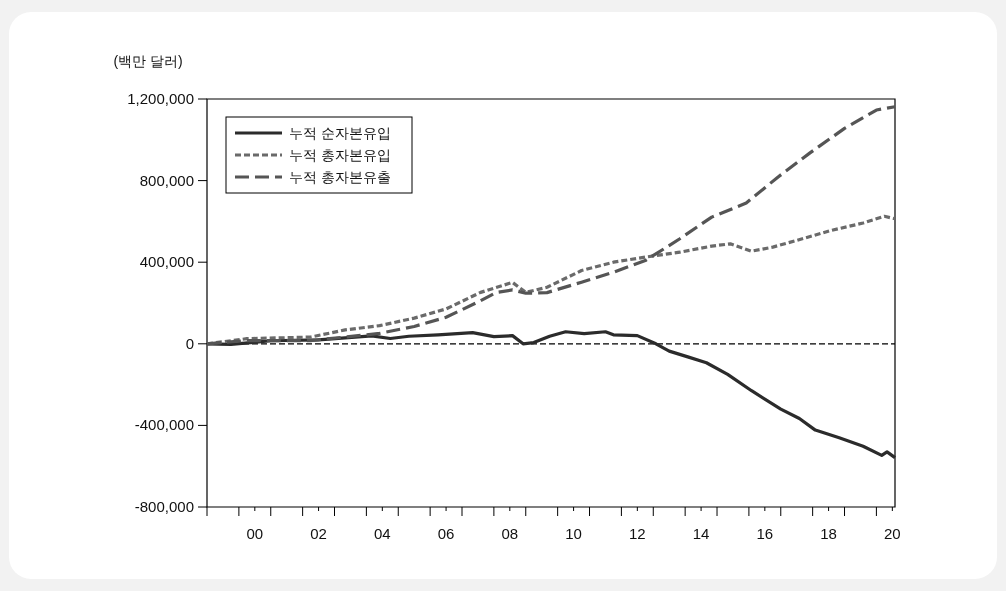  What do you see at coordinates (164, 425) in the screenshot?
I see `y-tick-label: -400,000` at bounding box center [164, 425].